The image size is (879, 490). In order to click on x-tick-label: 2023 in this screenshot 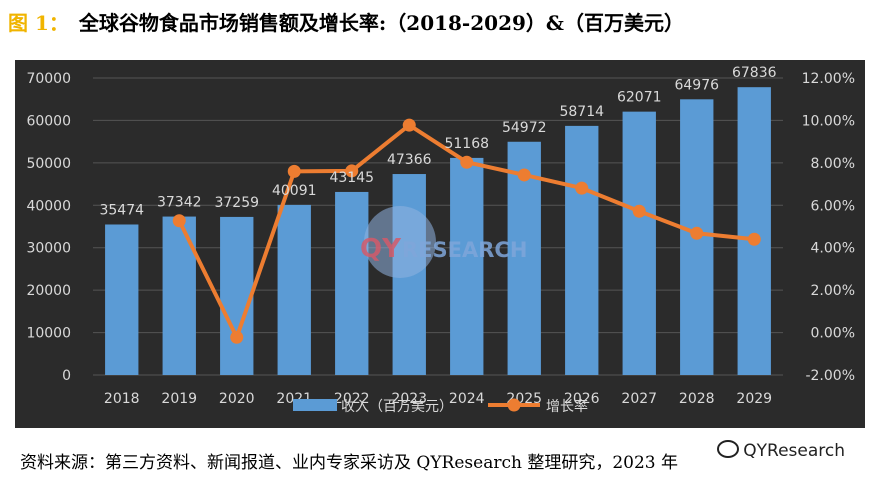, I will do `click(409, 399)`.